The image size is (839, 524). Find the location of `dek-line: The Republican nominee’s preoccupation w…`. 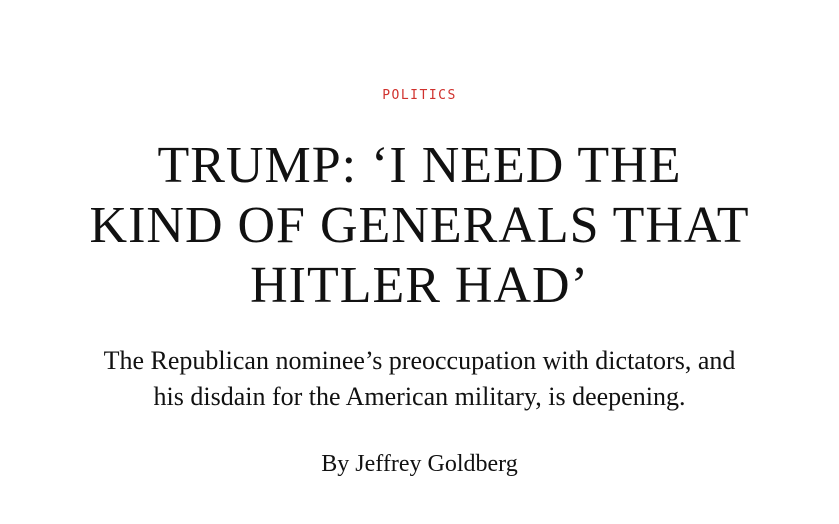

dek-line: The Republican nominee’s preoccupation w… is located at coordinates (419, 360).